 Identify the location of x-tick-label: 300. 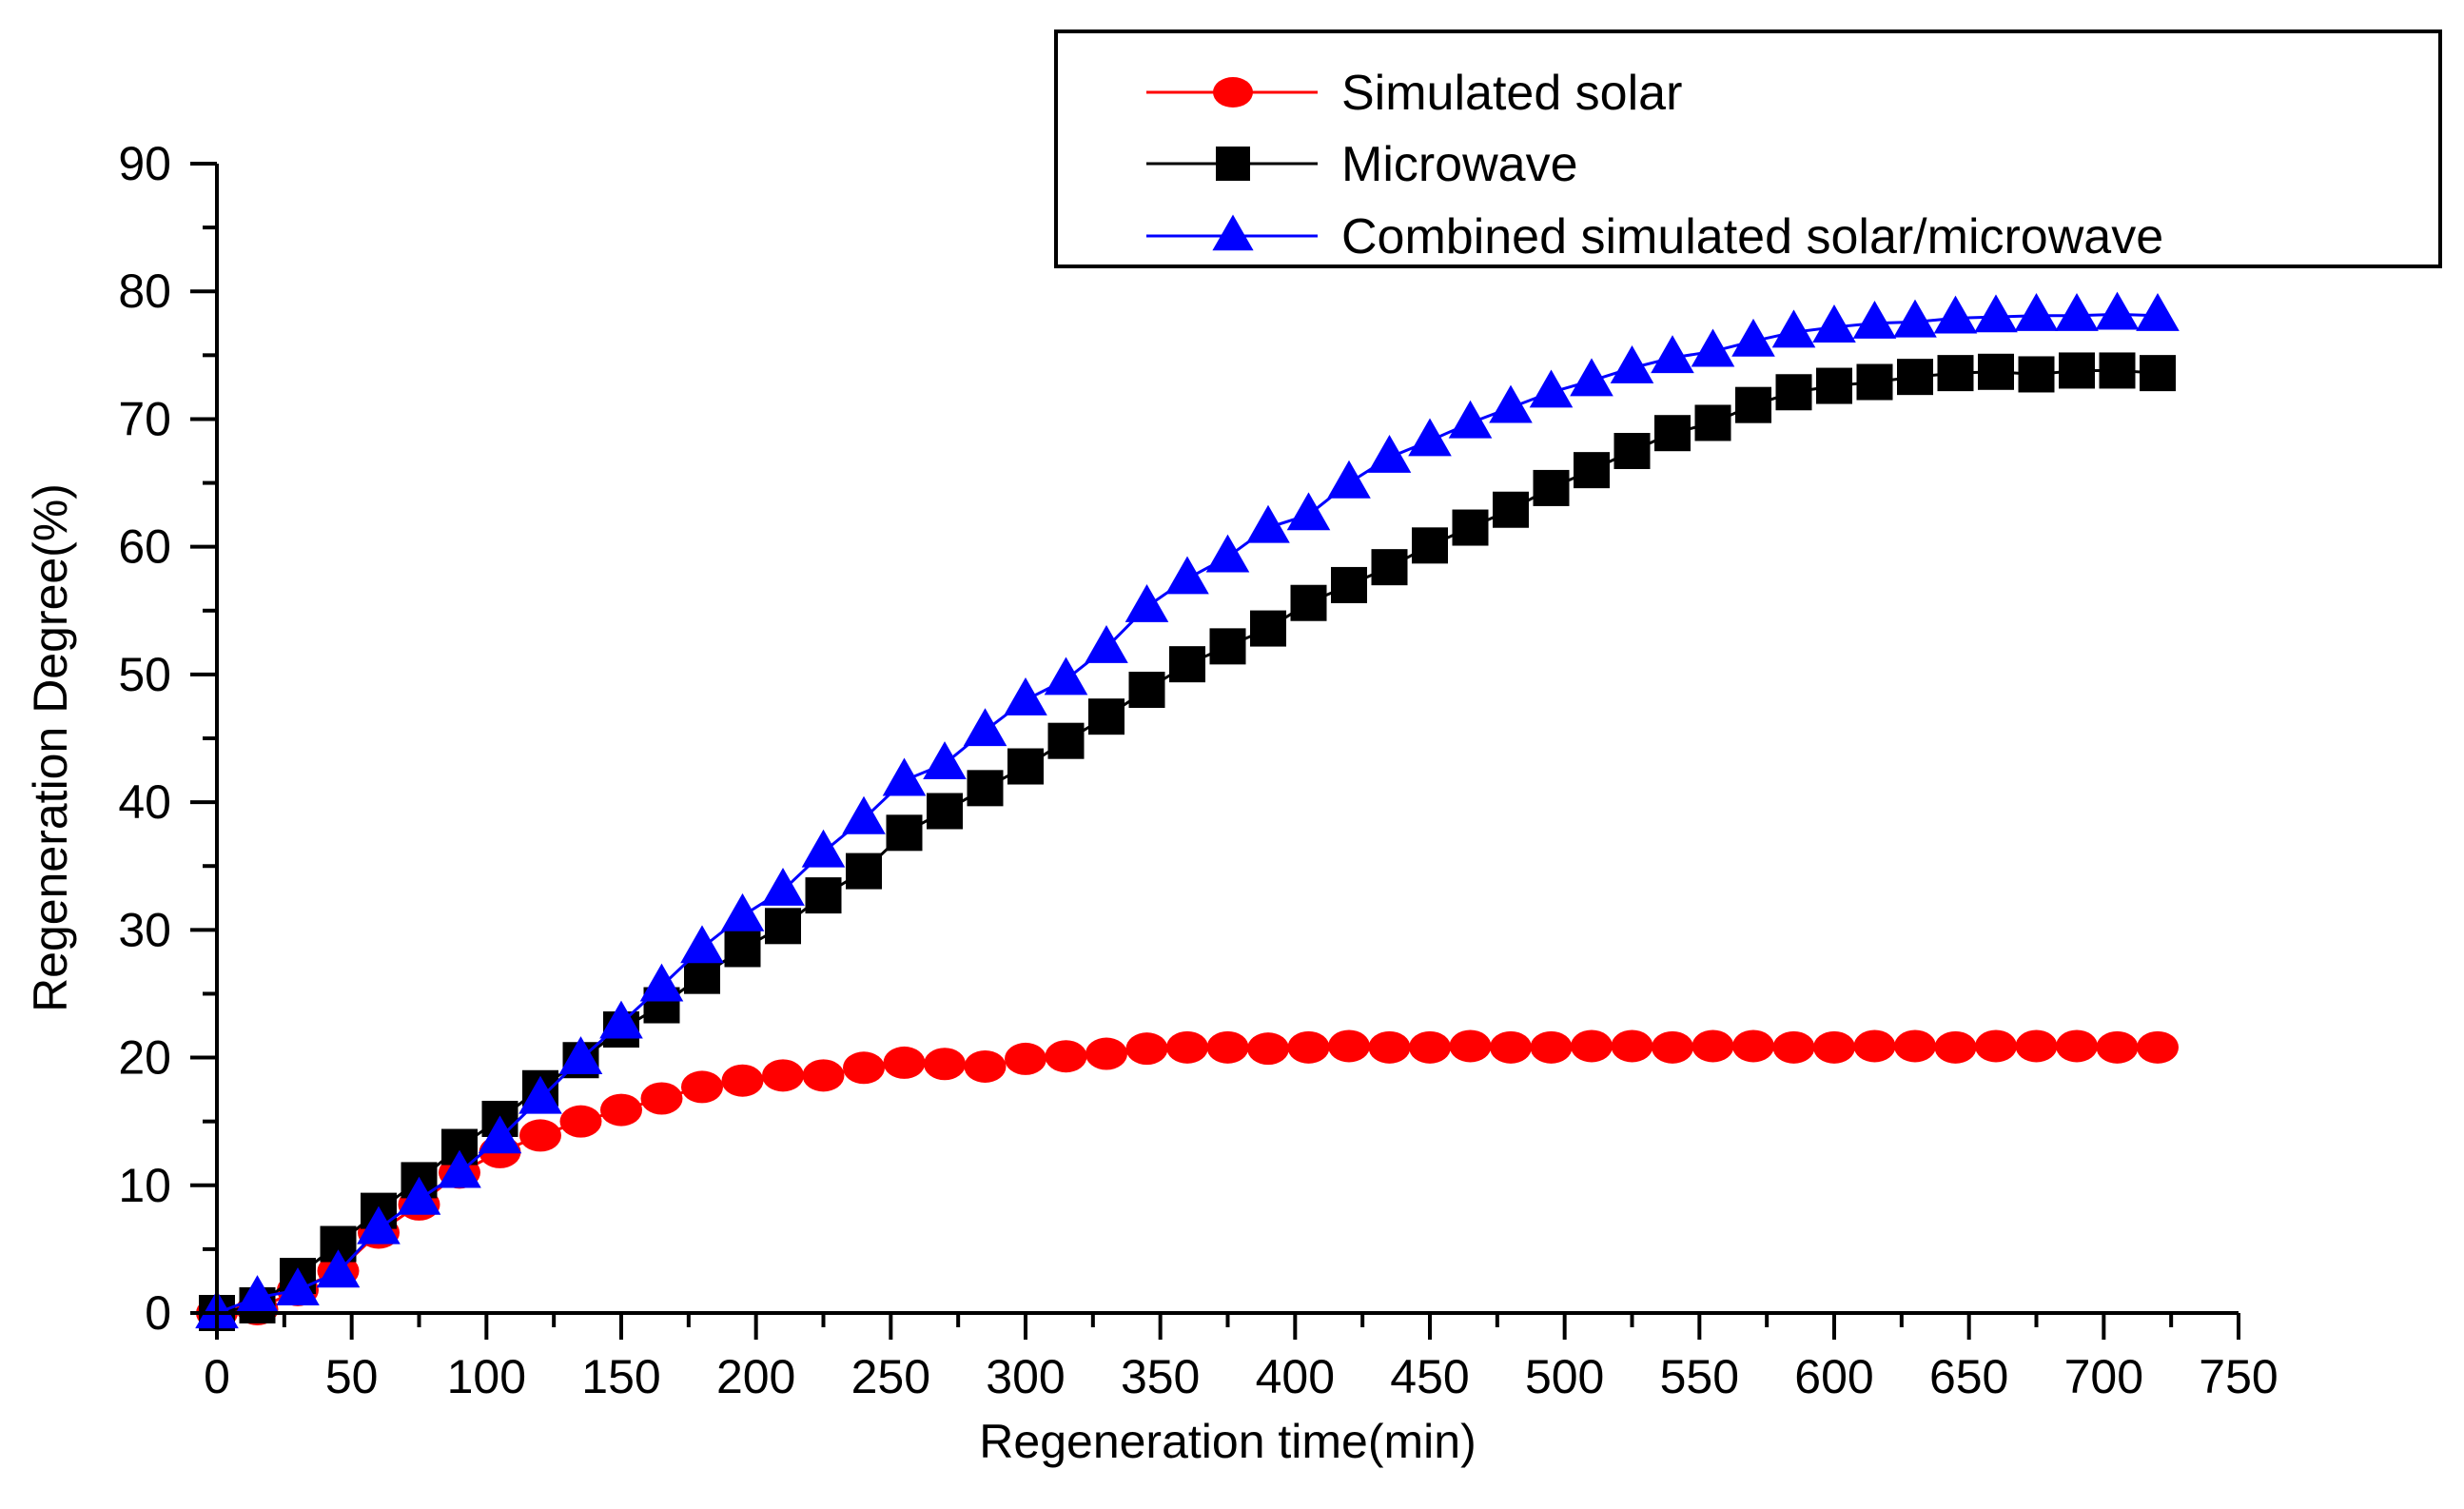
(1025, 1376).